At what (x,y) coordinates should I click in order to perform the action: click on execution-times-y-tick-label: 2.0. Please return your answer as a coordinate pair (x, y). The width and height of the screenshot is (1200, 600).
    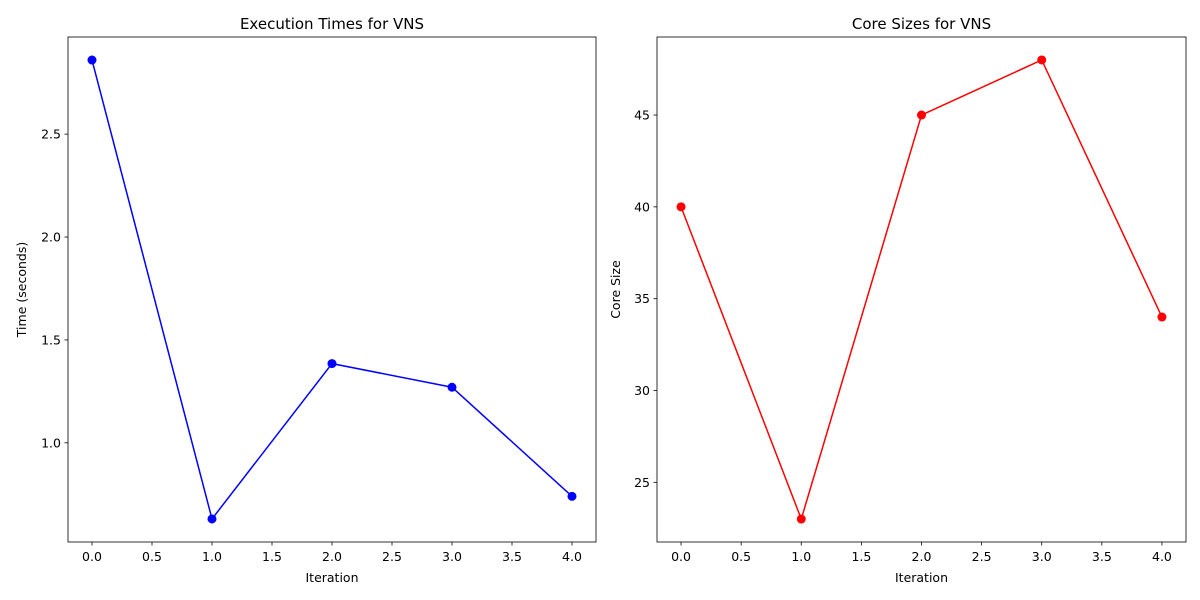
    Looking at the image, I should click on (51, 237).